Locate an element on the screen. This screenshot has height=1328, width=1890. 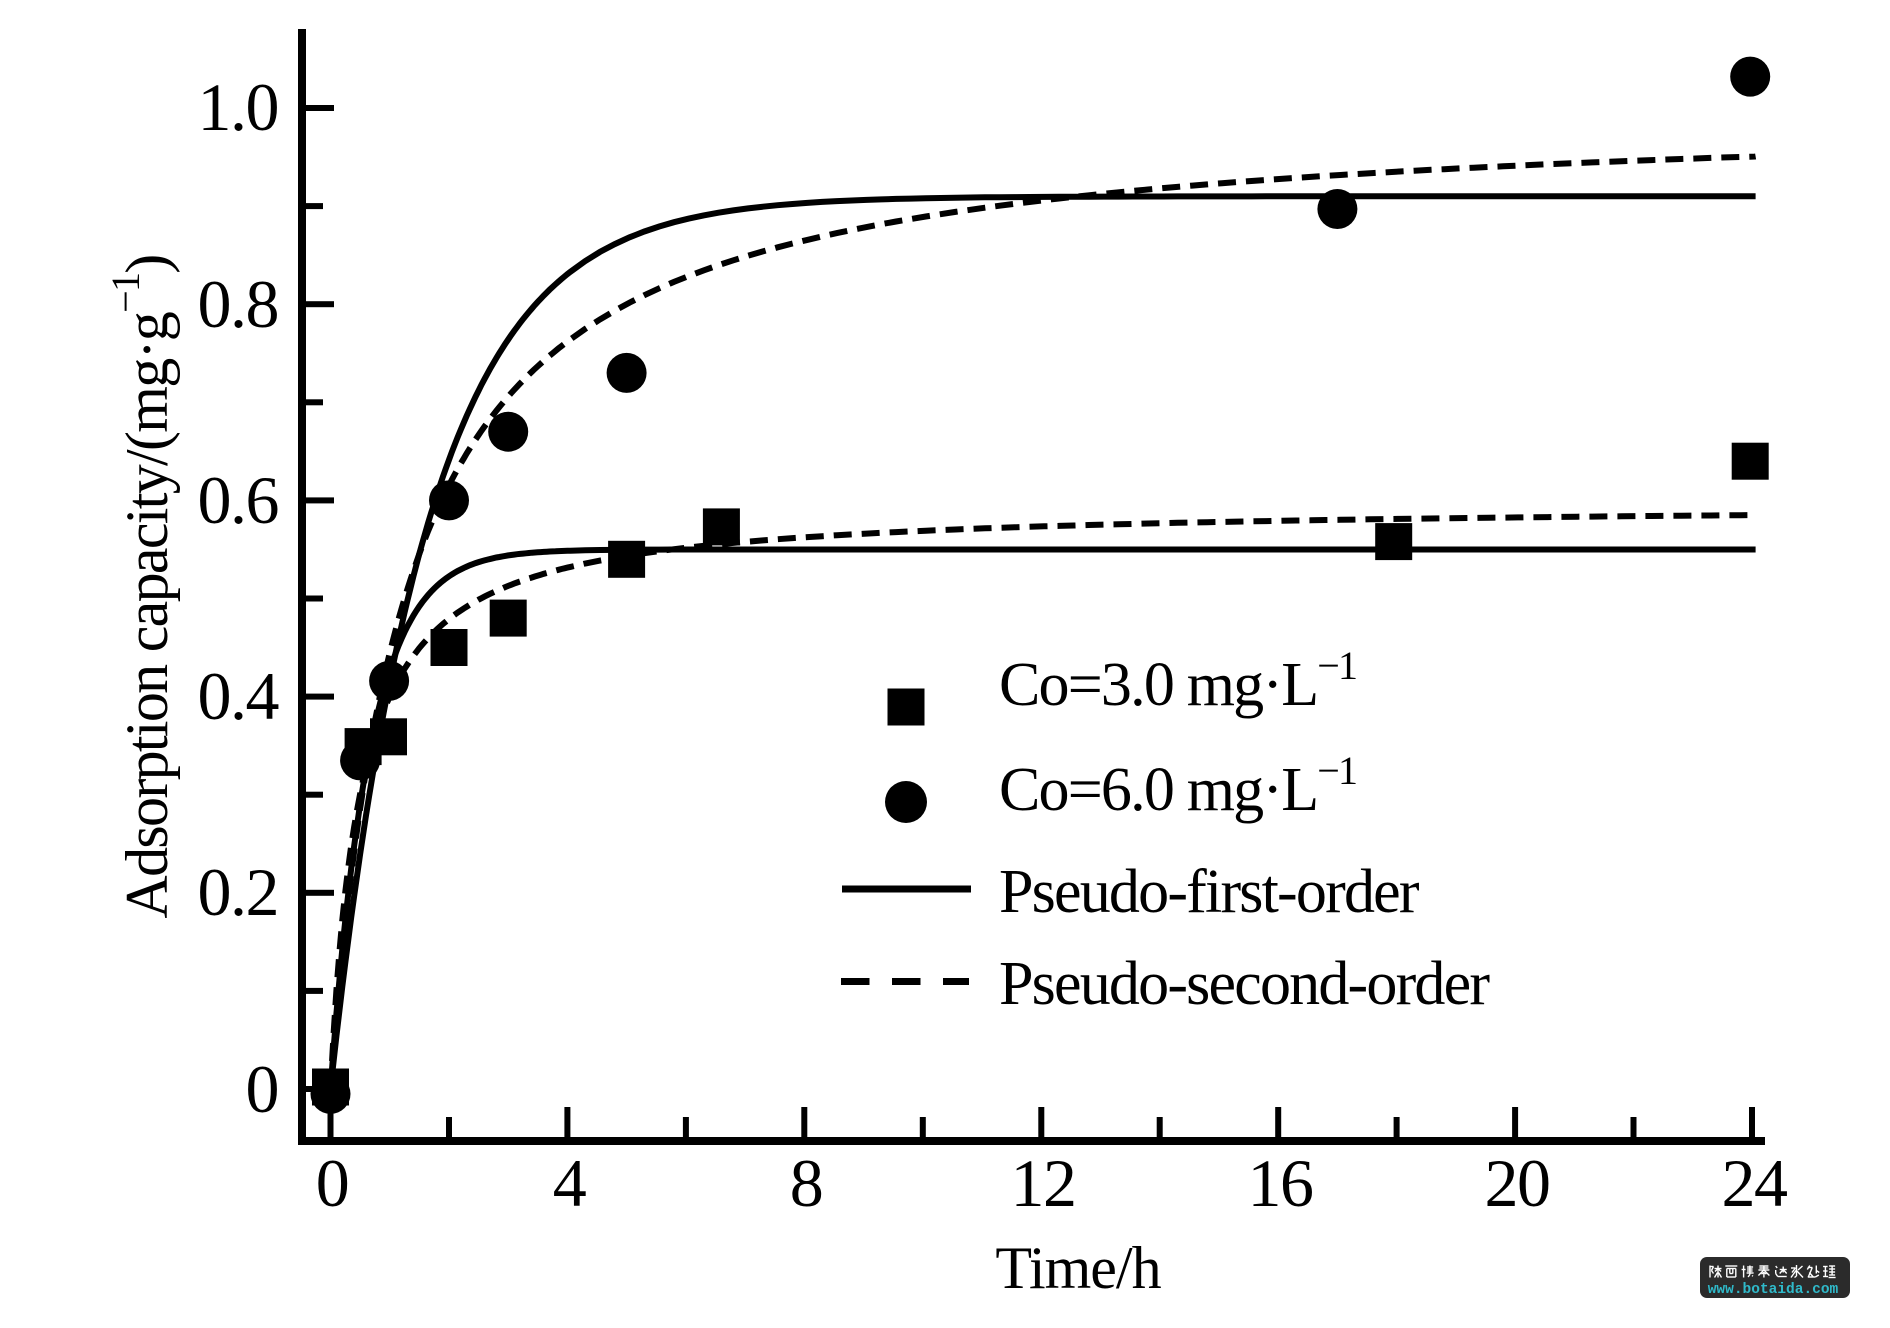
svg-text: Time/h is located at coordinates (1078, 1268).